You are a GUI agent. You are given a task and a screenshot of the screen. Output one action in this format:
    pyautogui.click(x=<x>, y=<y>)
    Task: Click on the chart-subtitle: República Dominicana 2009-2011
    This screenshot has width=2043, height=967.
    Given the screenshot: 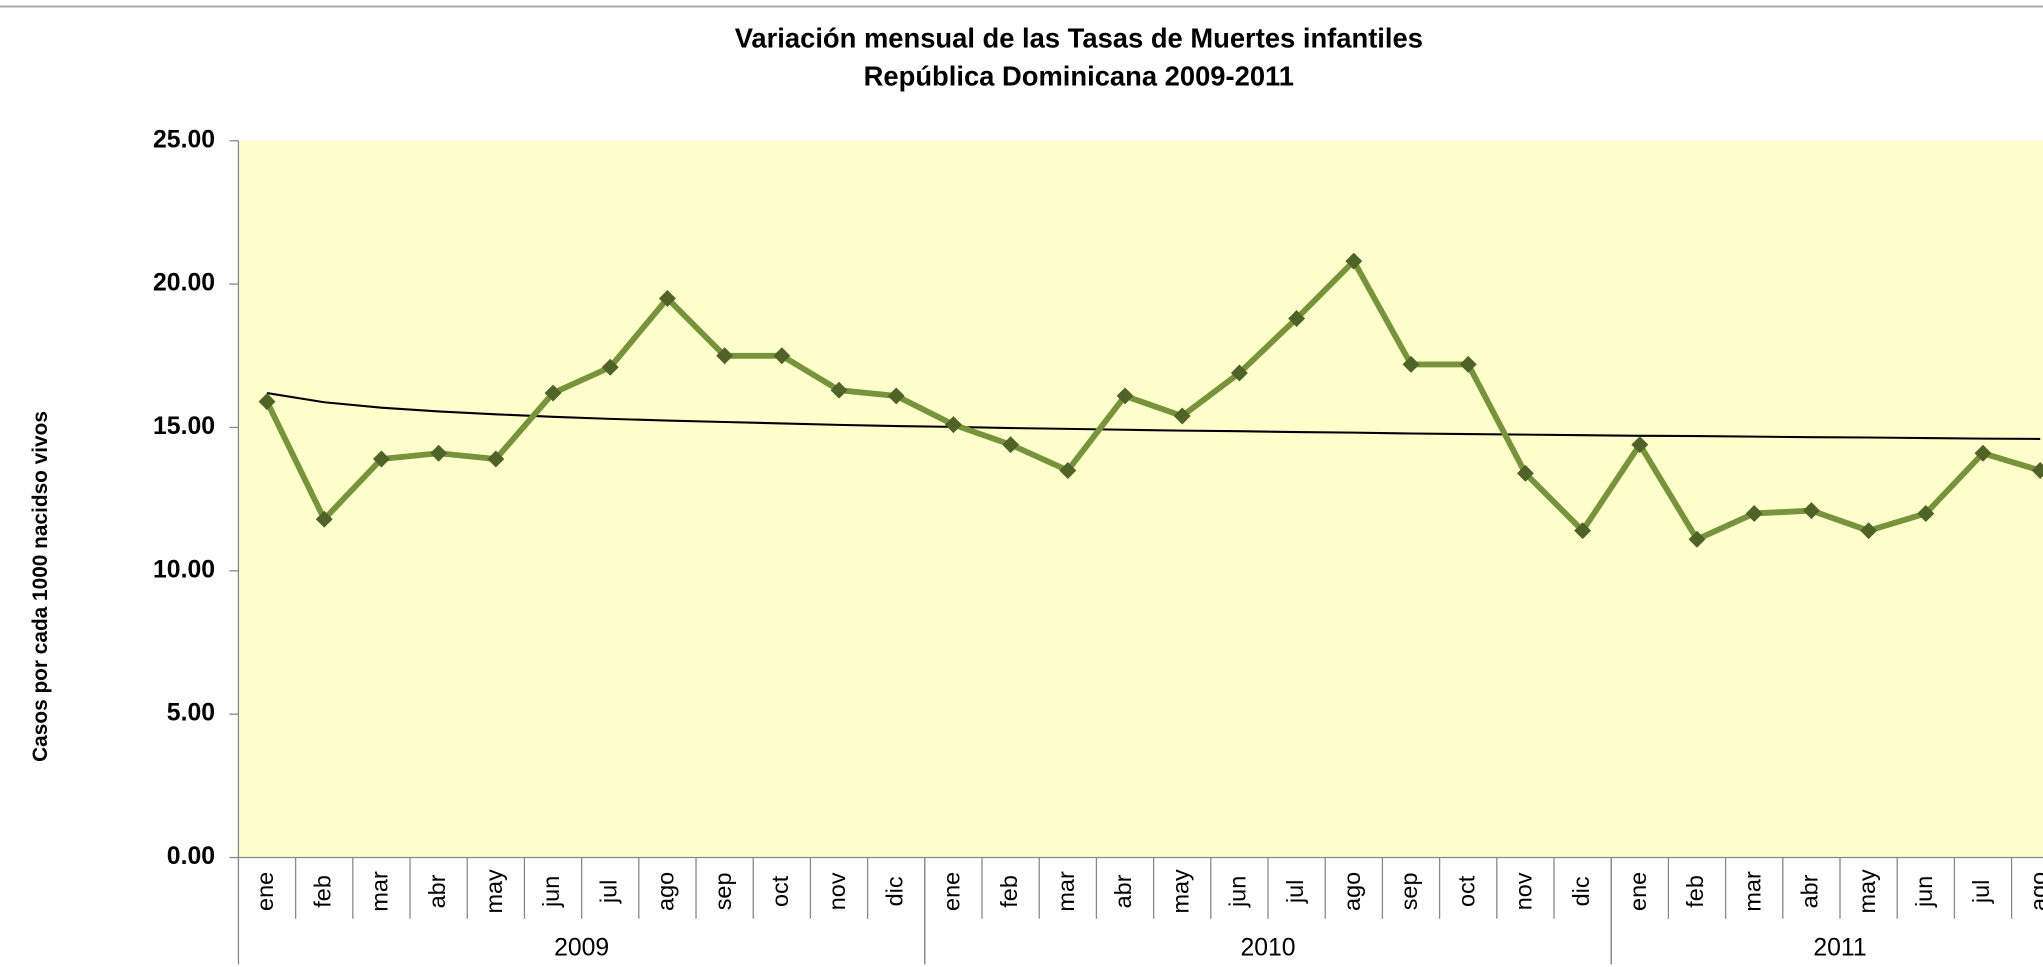 What is the action you would take?
    pyautogui.click(x=1079, y=75)
    